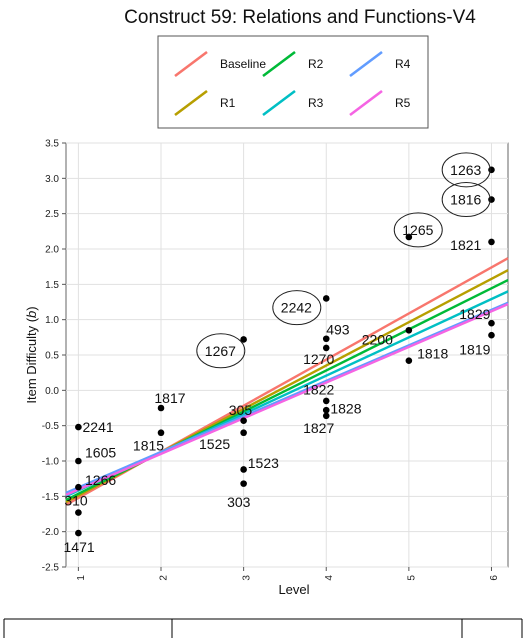 The image size is (526, 638). I want to click on y-tick-label: -1.5, so click(51, 497).